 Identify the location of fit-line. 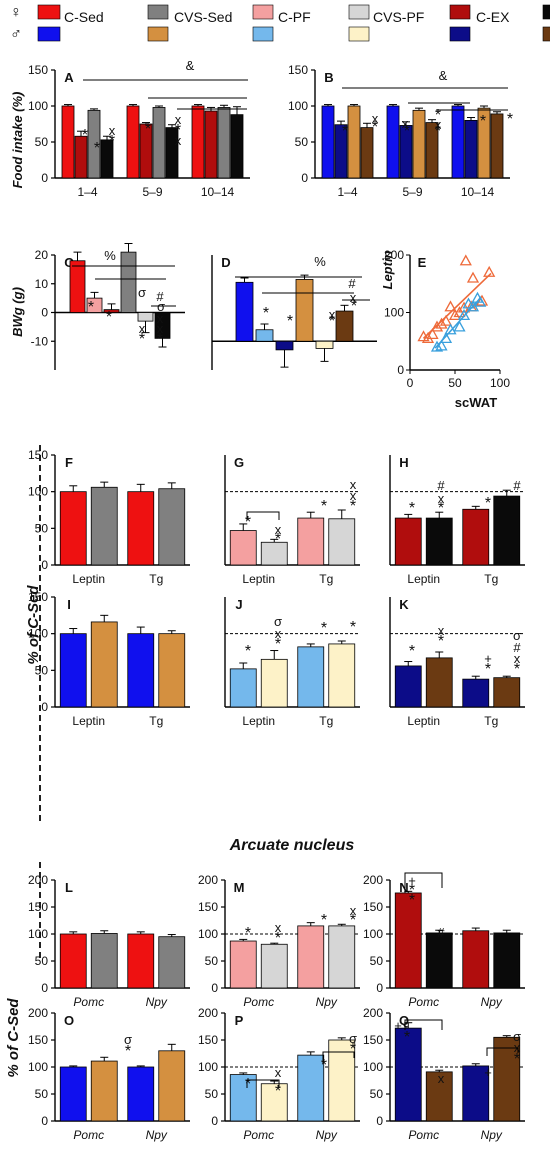
(457, 305).